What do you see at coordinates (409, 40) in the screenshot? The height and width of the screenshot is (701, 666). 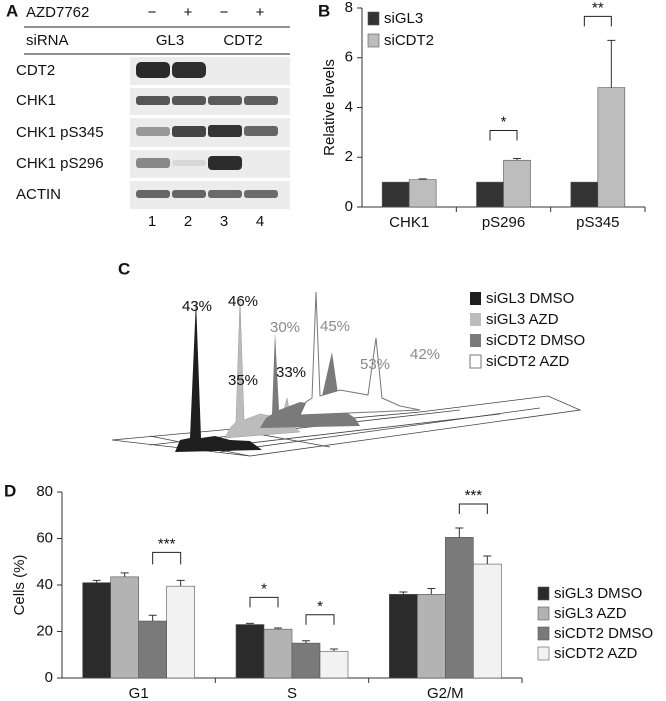 I see `legend-label: siCDT2` at bounding box center [409, 40].